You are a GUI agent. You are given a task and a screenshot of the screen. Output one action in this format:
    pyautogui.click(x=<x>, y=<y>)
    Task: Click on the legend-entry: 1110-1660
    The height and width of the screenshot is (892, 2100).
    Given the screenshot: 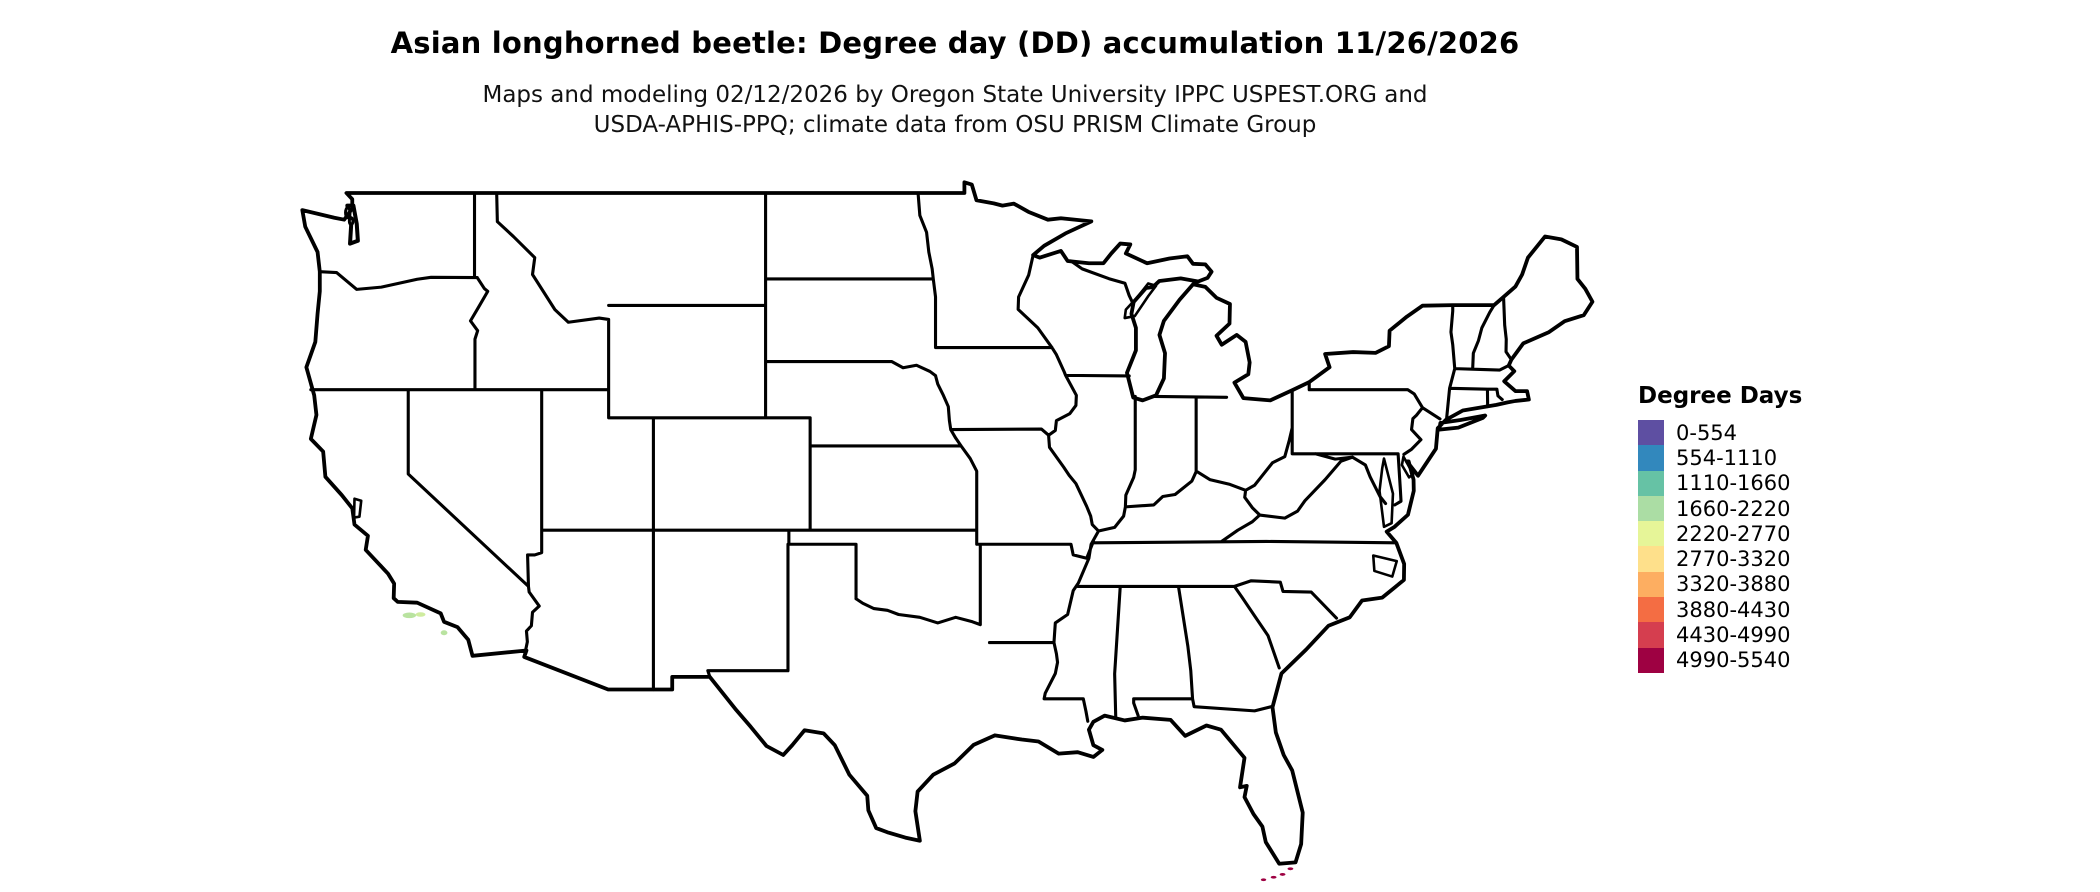 What is the action you would take?
    pyautogui.click(x=1720, y=483)
    